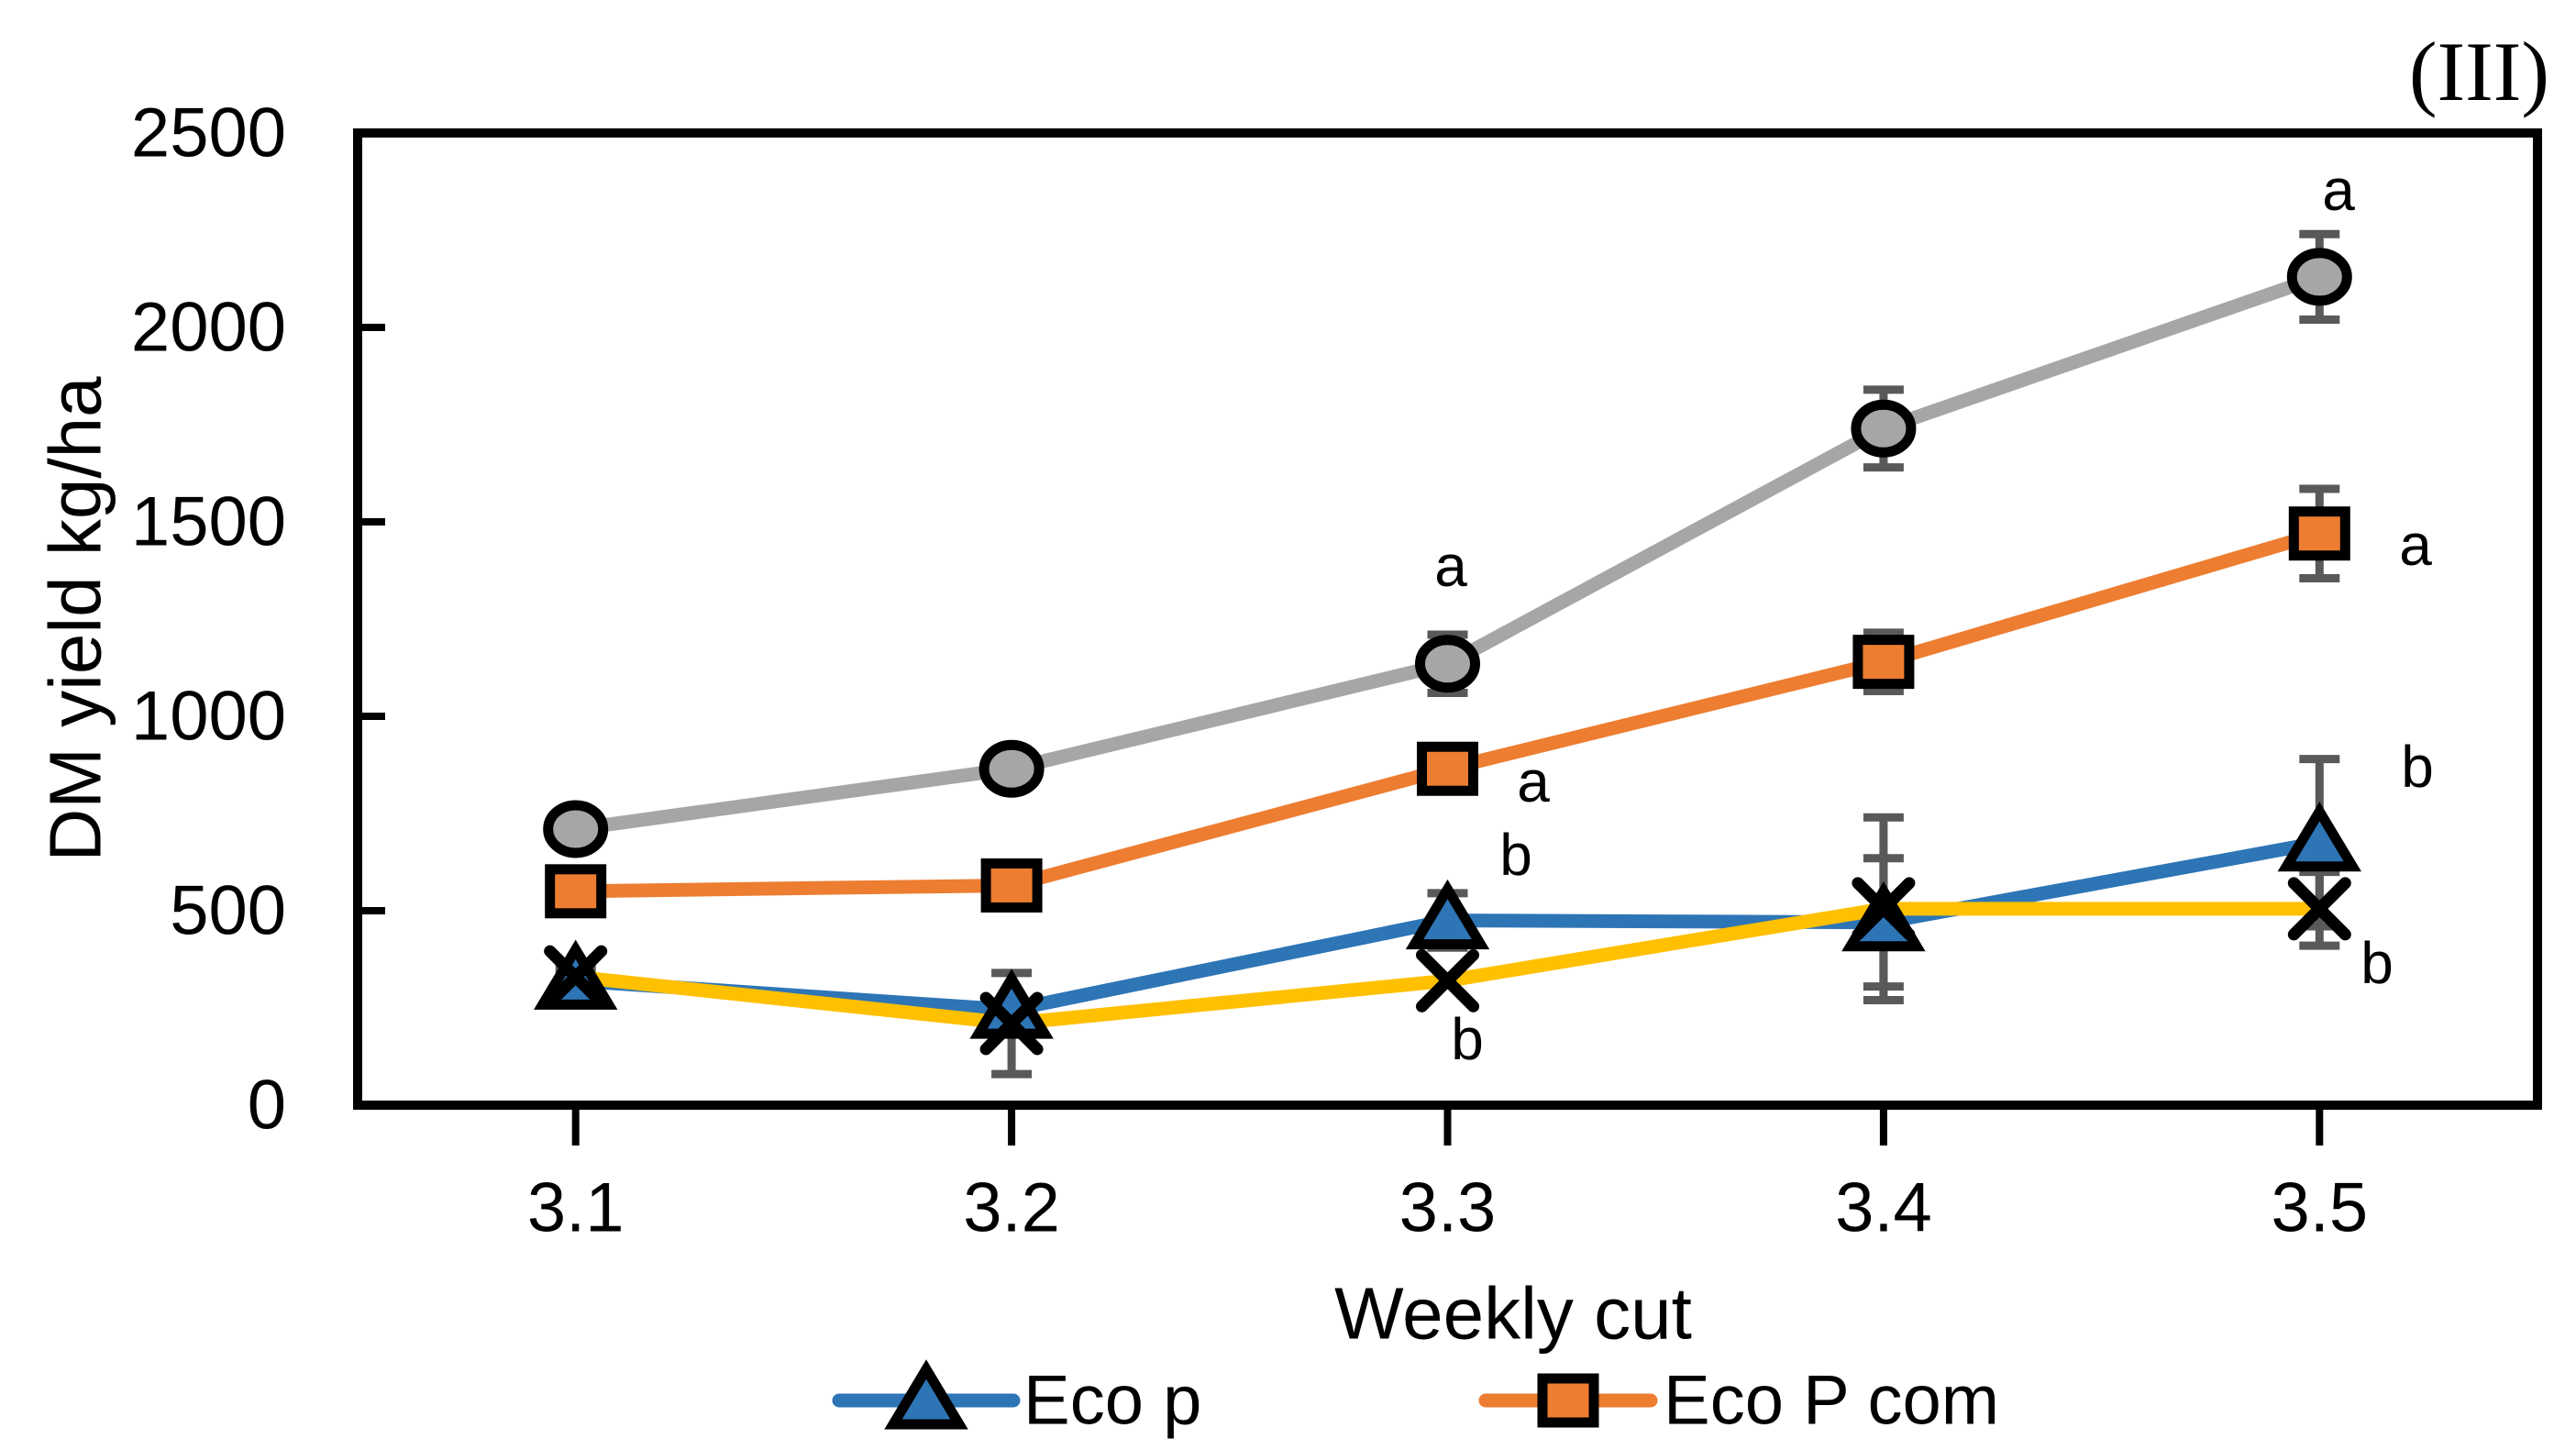 Image resolution: width=2576 pixels, height=1450 pixels. What do you see at coordinates (1112, 1401) in the screenshot?
I see `legend-label-eco-p: Eco p` at bounding box center [1112, 1401].